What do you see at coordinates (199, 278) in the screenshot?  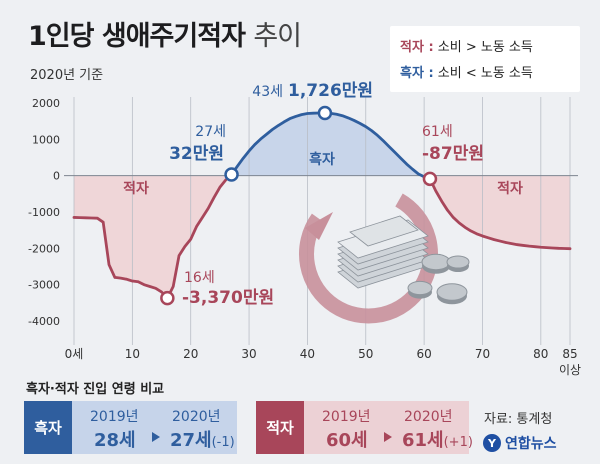 I see `annotation-age-16: 16세` at bounding box center [199, 278].